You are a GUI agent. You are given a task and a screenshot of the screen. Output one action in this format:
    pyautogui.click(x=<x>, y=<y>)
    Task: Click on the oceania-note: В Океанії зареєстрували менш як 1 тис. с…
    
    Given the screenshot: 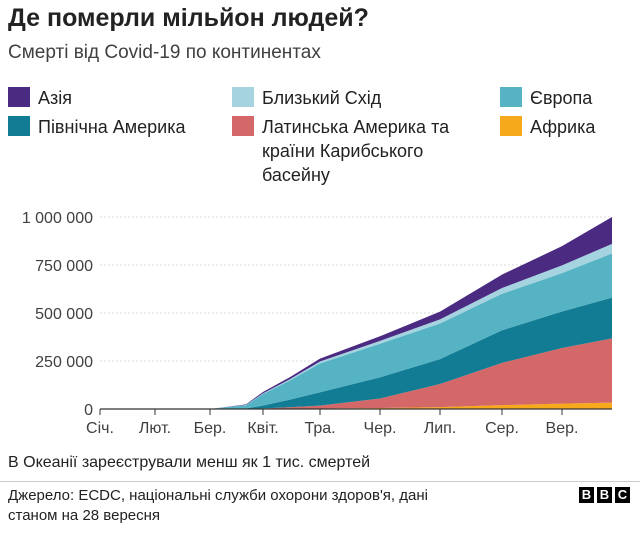 What is the action you would take?
    pyautogui.click(x=189, y=462)
    